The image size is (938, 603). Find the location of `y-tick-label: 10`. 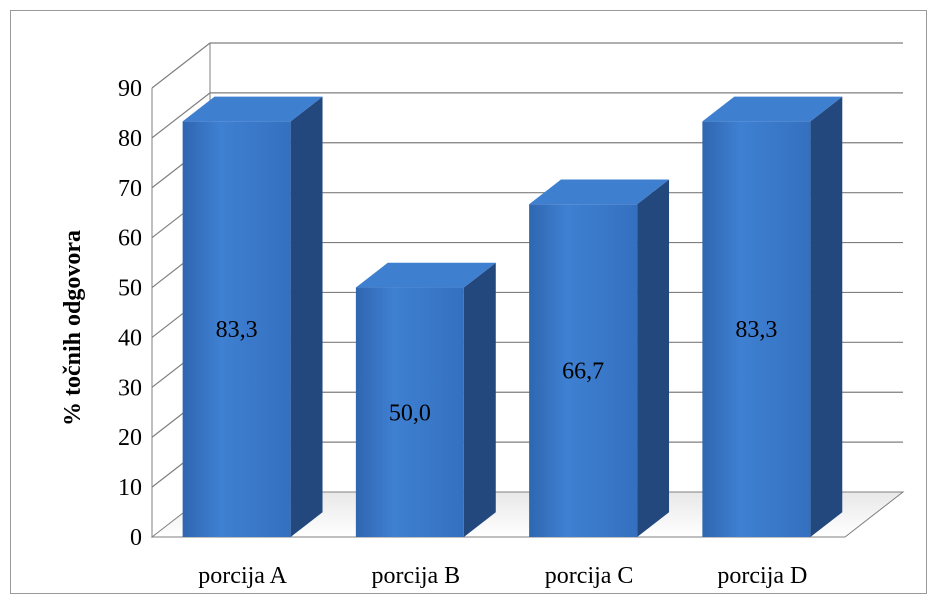

y-tick-label: 10 is located at coordinates (130, 488).